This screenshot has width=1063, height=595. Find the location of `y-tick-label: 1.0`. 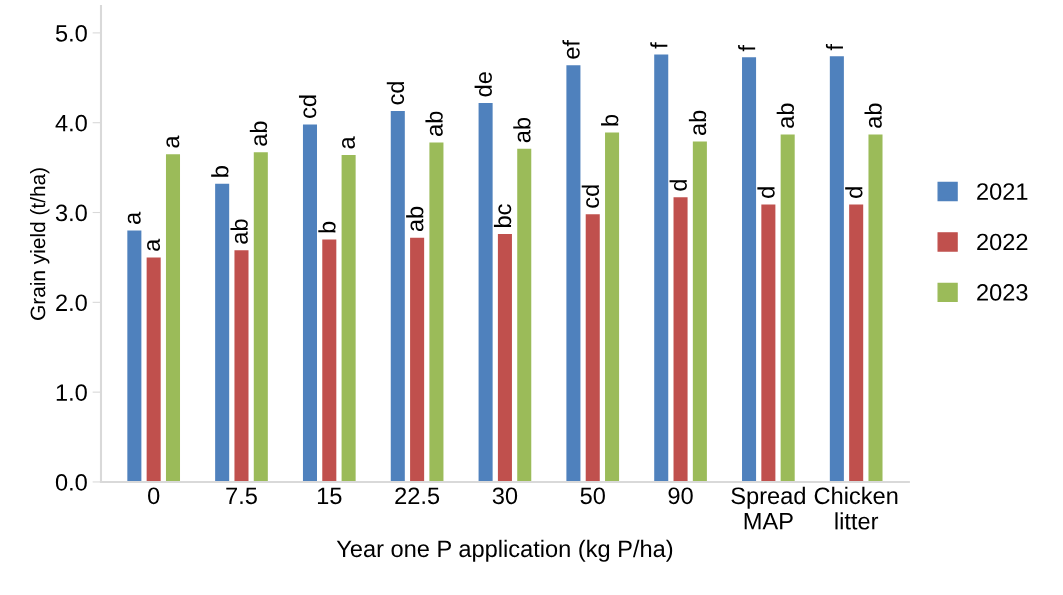

y-tick-label: 1.0 is located at coordinates (71, 392).